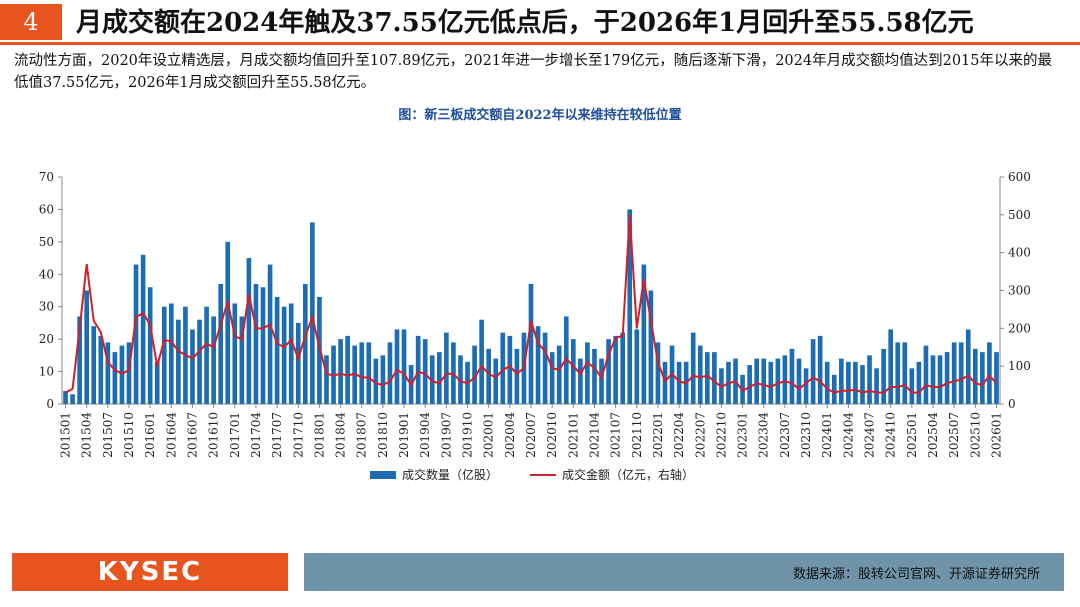  What do you see at coordinates (171, 435) in the screenshot?
I see `x-tick-label: 201604` at bounding box center [171, 435].